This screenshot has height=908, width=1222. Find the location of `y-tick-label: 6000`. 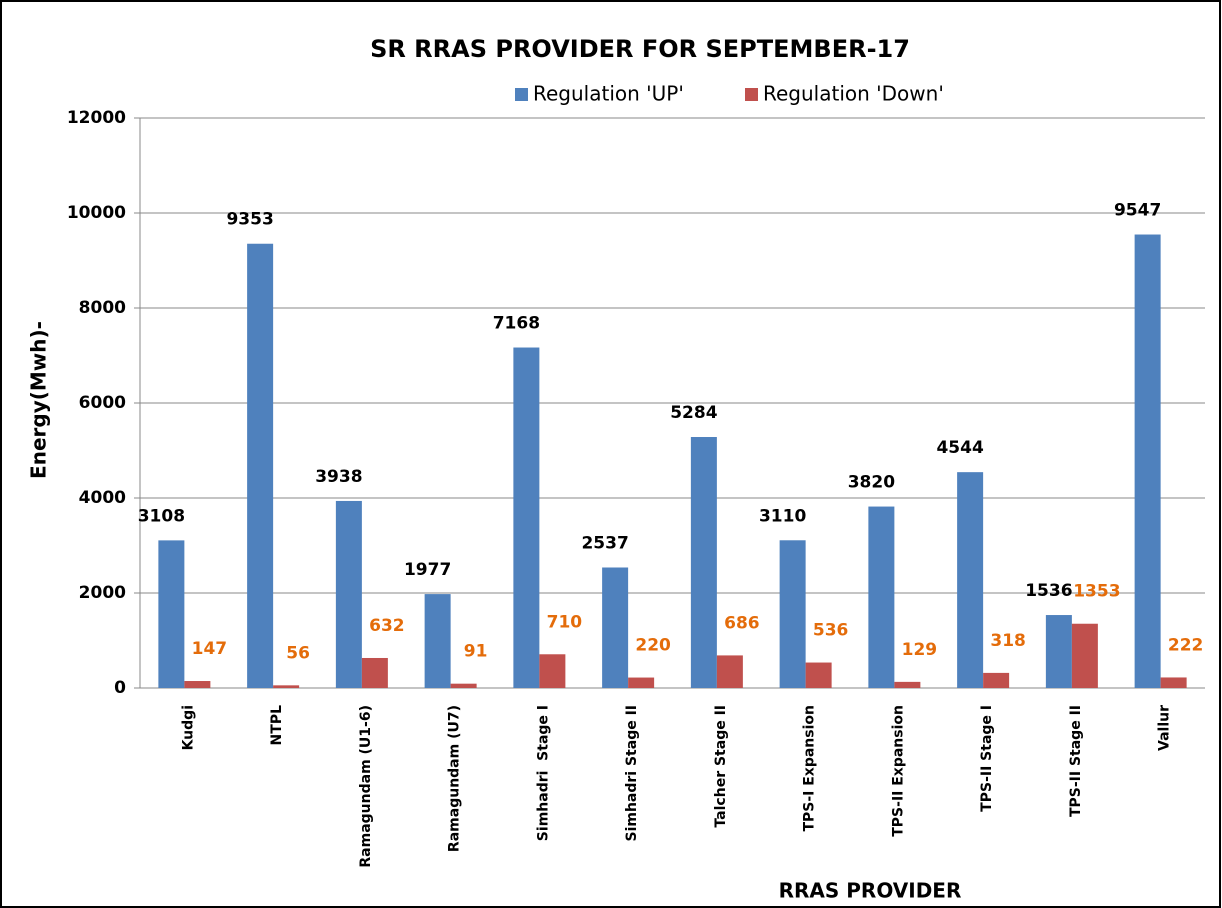

y-tick-label: 6000 is located at coordinates (102, 403).